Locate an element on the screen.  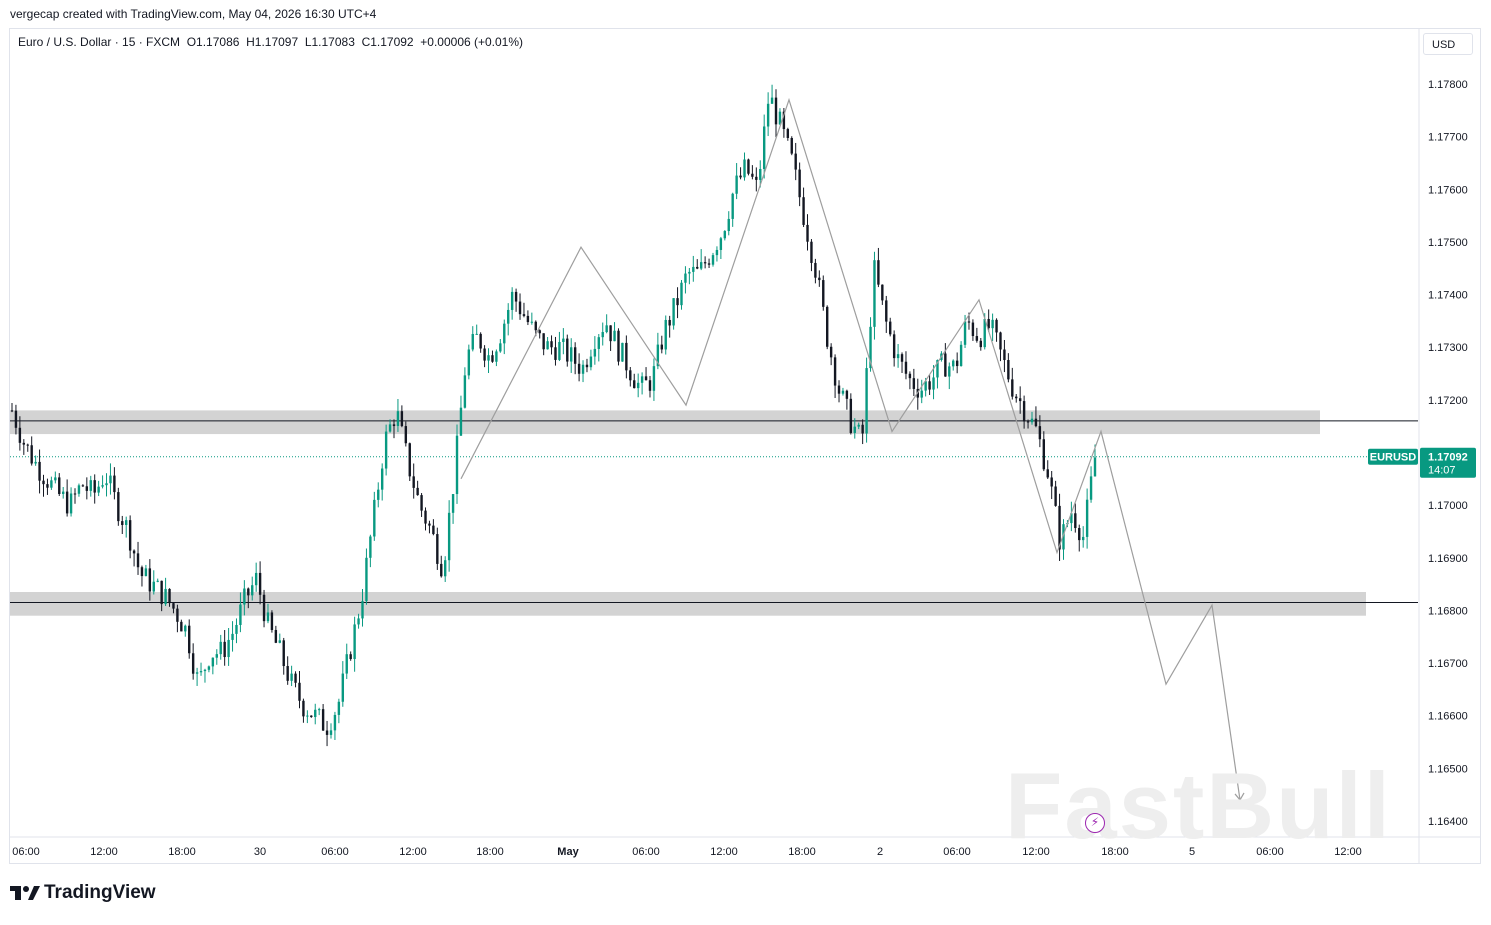
lightning-bolt-icon: ⚡ is located at coordinates (1095, 823).